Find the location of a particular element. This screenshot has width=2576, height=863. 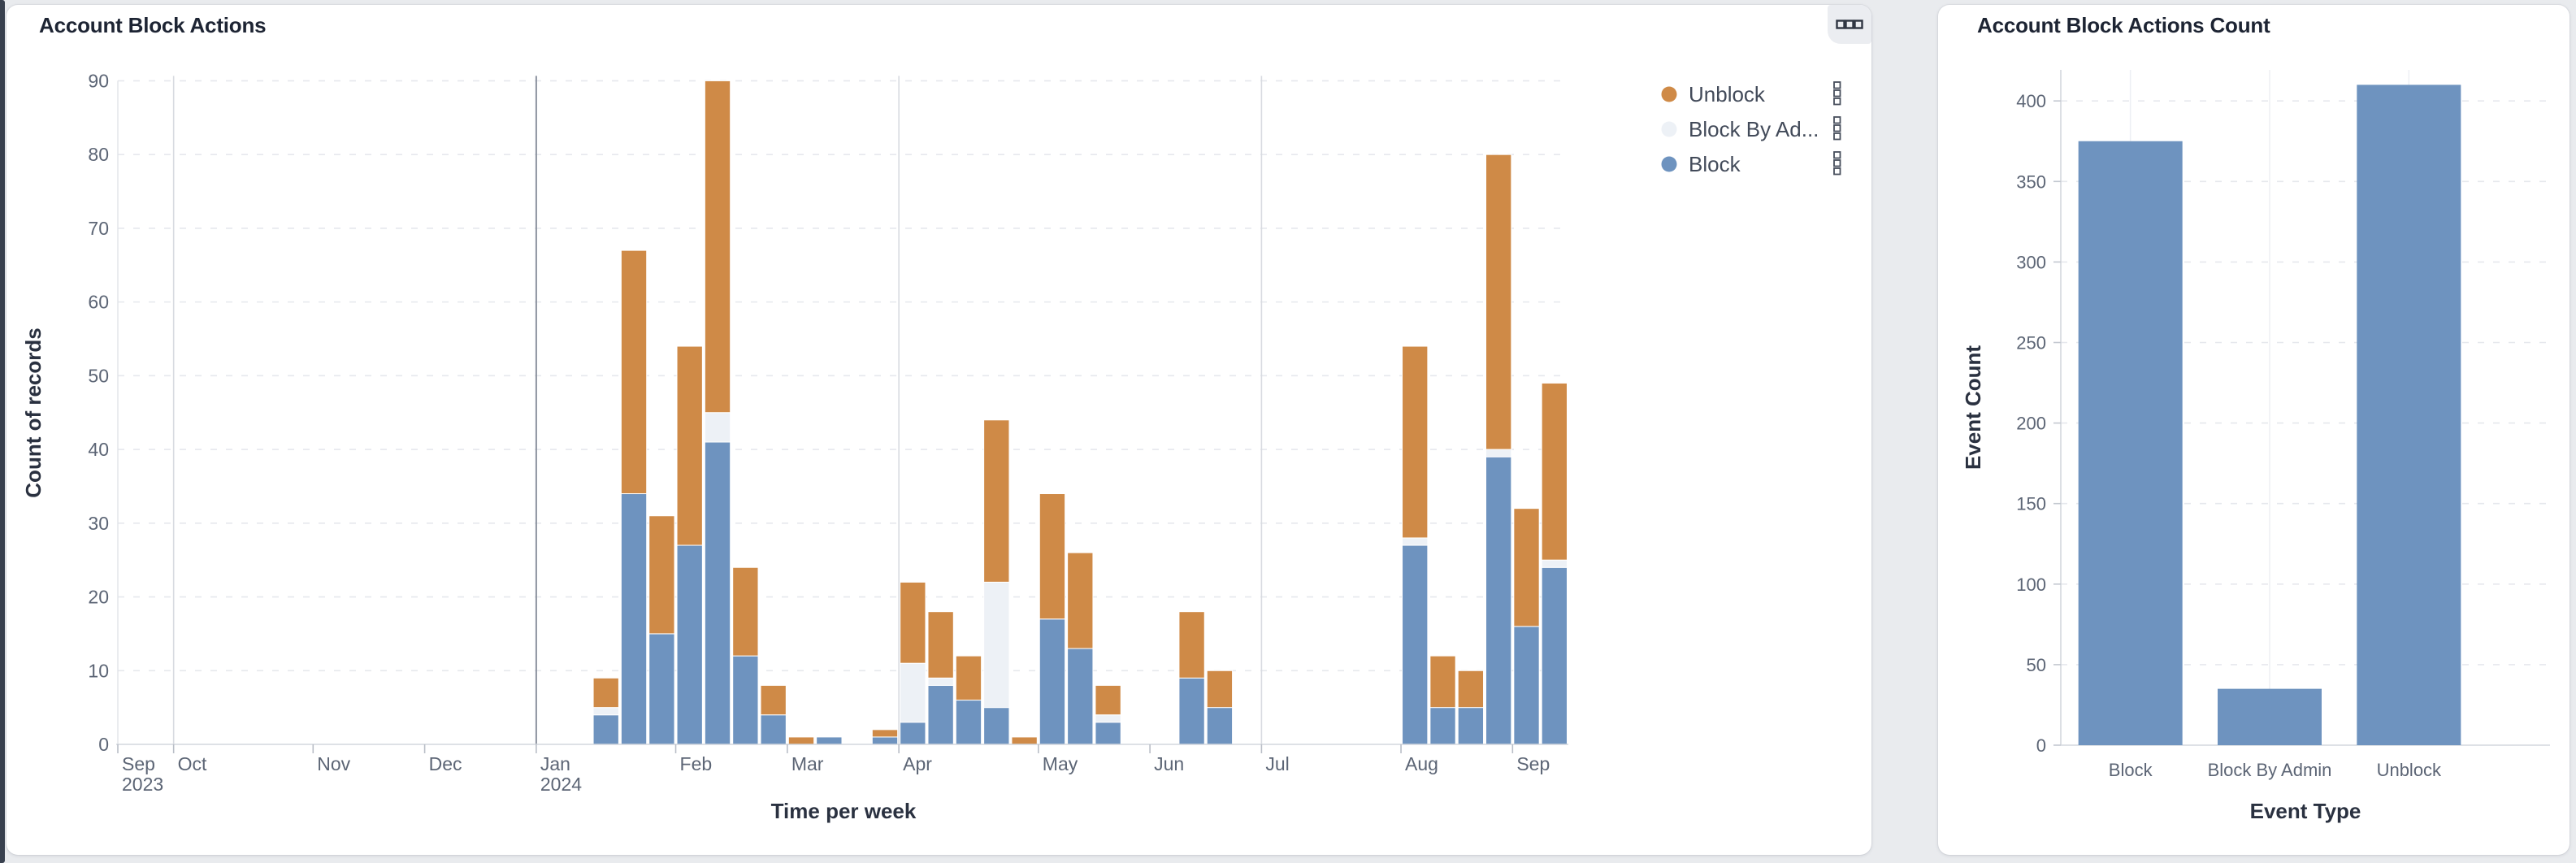

x-category-label: Block is located at coordinates (2131, 770).